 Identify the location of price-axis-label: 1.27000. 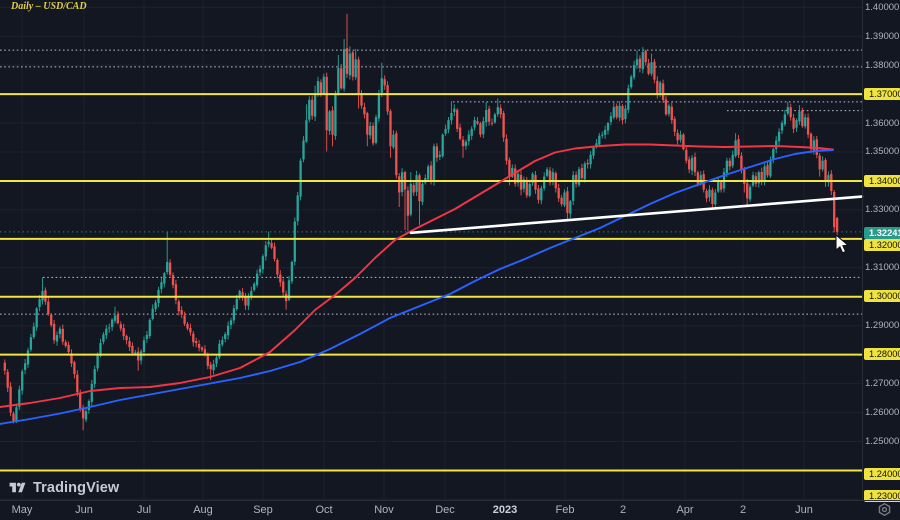
(882, 384).